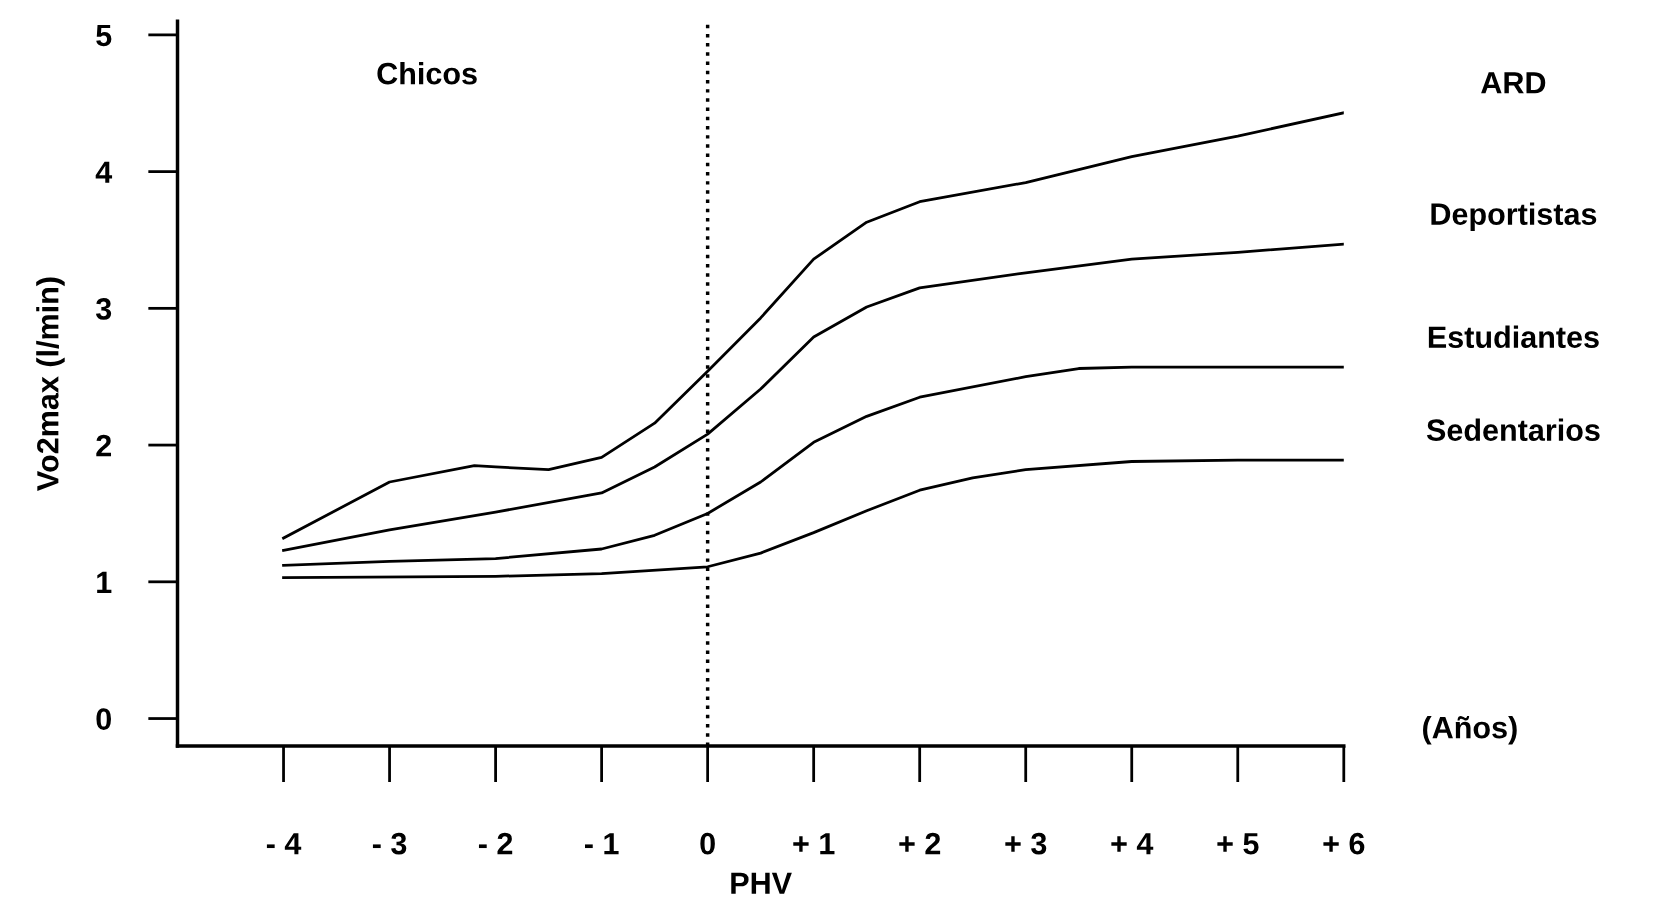 This screenshot has height=922, width=1659. I want to click on x-tick-label: - 4, so click(284, 844).